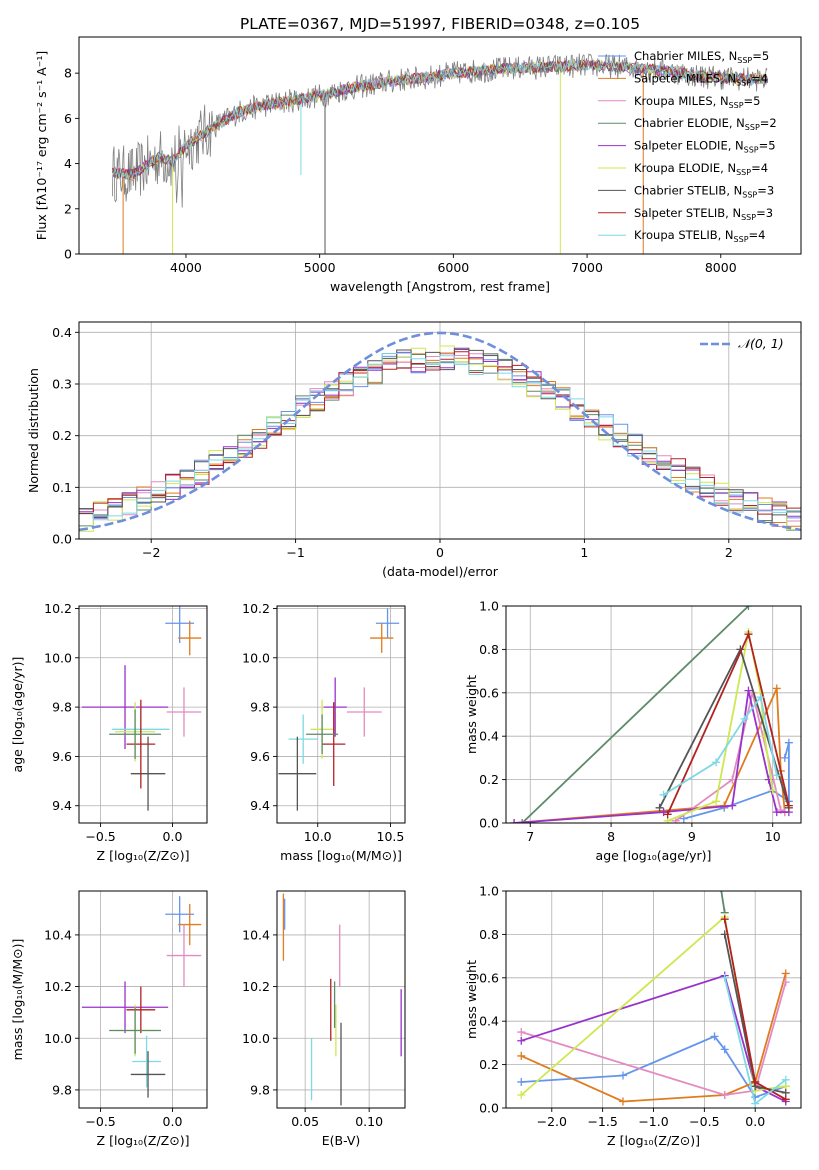  Describe the element at coordinates (587, 267) in the screenshot. I see `x-tick-label: 7000` at that location.